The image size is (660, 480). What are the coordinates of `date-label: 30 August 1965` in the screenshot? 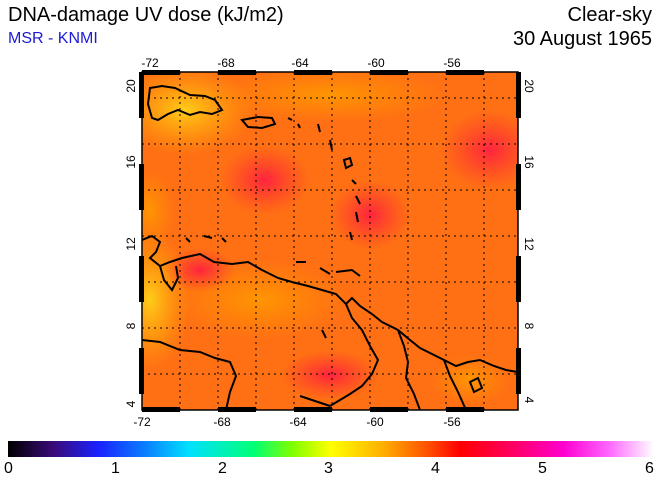 It's located at (582, 39).